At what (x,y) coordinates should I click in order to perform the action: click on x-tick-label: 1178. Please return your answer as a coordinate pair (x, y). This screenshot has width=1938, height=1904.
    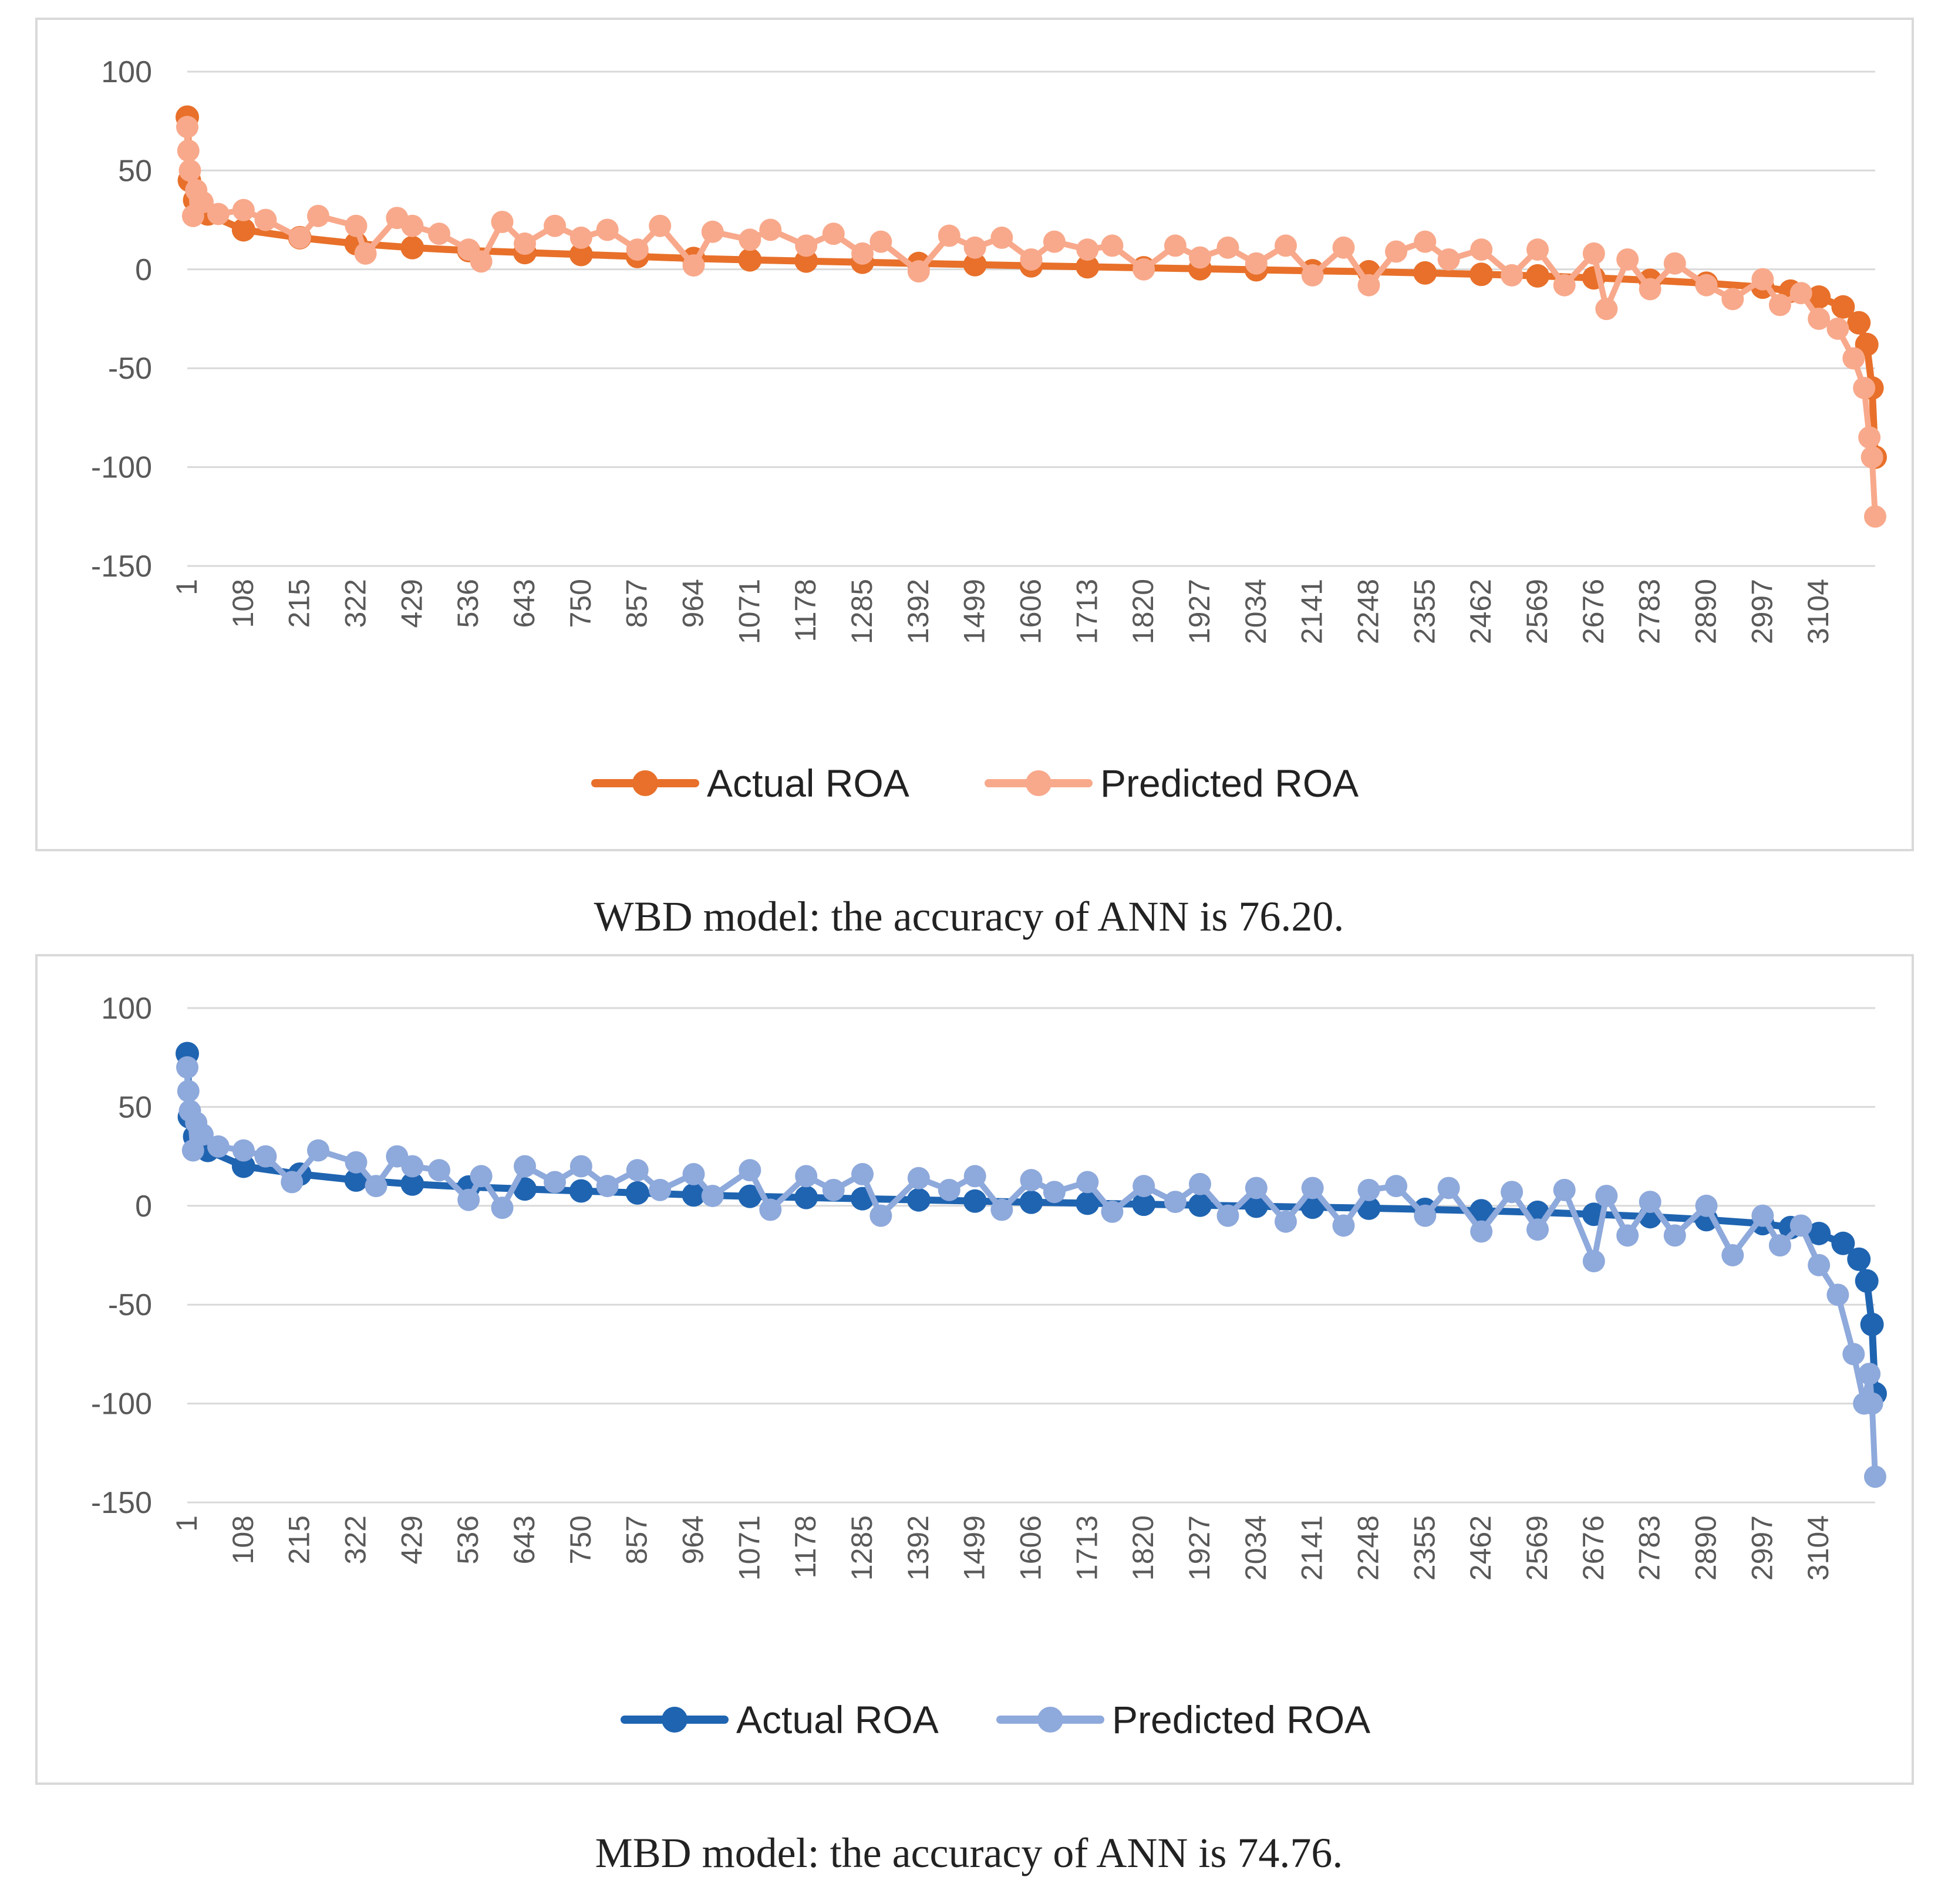
    Looking at the image, I should click on (805, 610).